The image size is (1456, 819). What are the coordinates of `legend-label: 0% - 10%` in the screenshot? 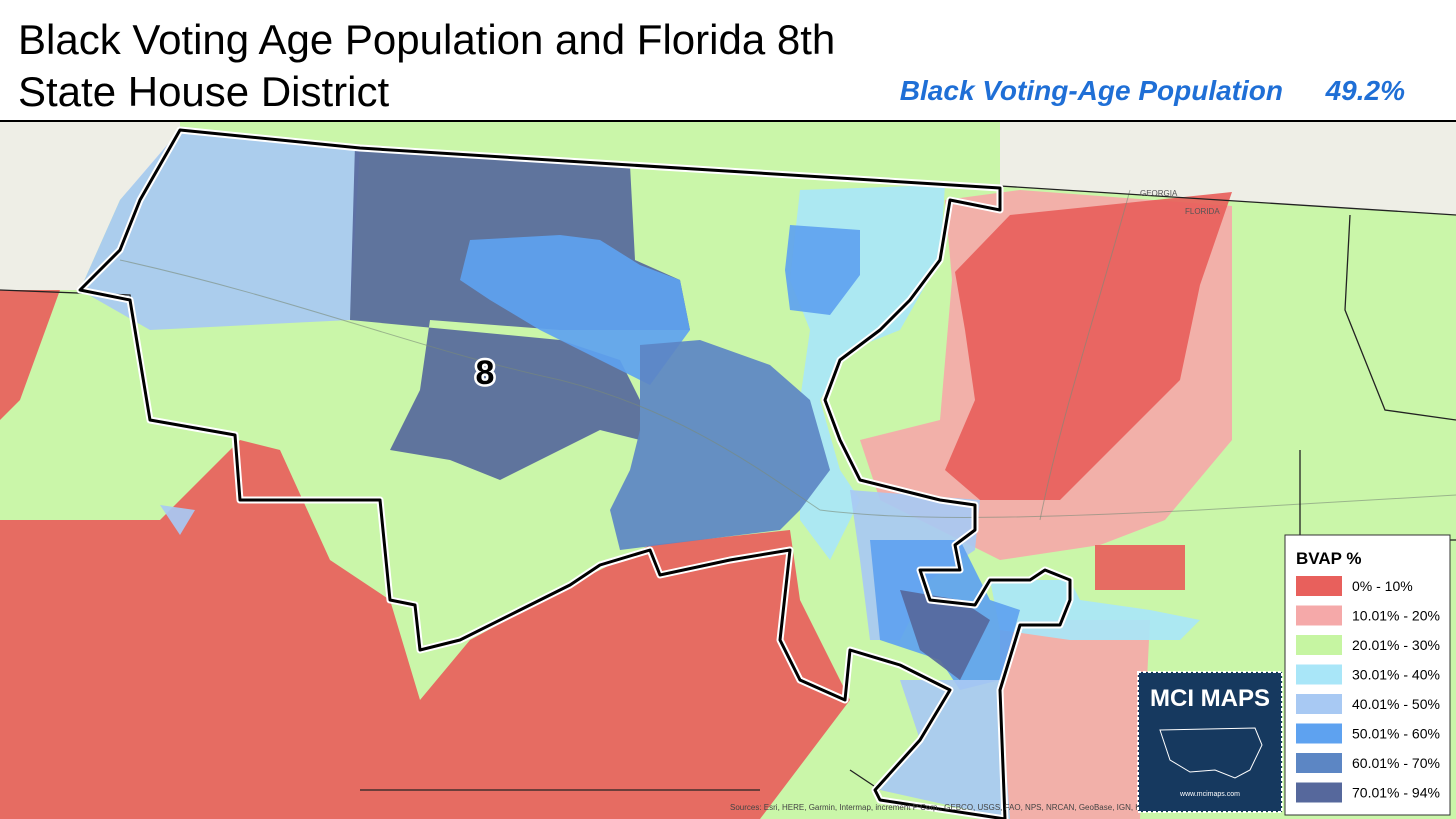 It's located at (1382, 586).